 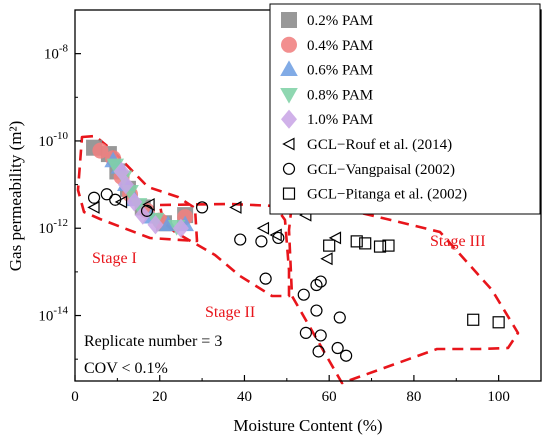 I want to click on x-tick-label: 100, so click(x=498, y=397).